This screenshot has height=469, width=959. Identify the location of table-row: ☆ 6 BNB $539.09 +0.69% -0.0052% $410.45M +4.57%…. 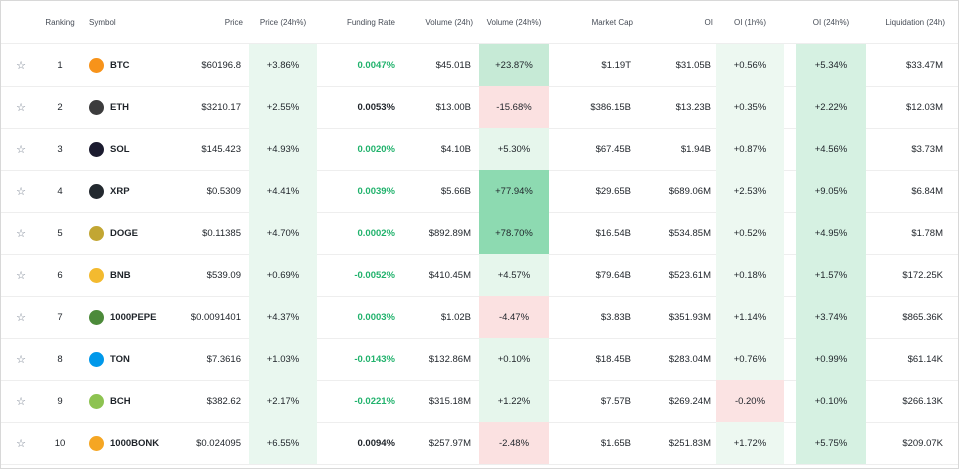
(479, 275).